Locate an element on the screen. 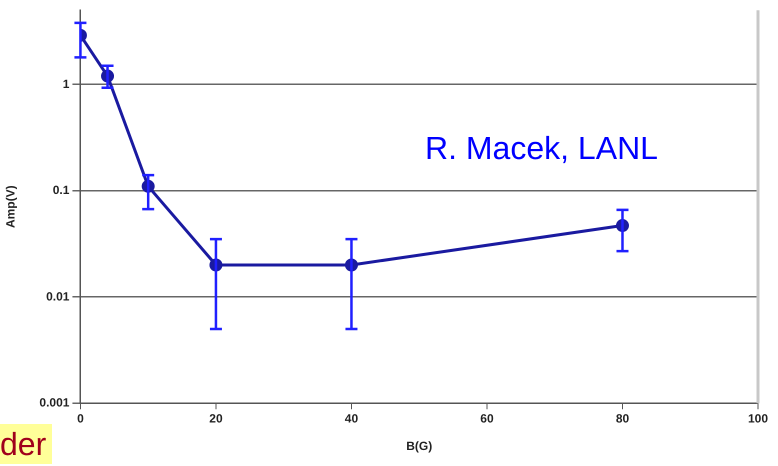  x-tick-label: 80 is located at coordinates (623, 419).